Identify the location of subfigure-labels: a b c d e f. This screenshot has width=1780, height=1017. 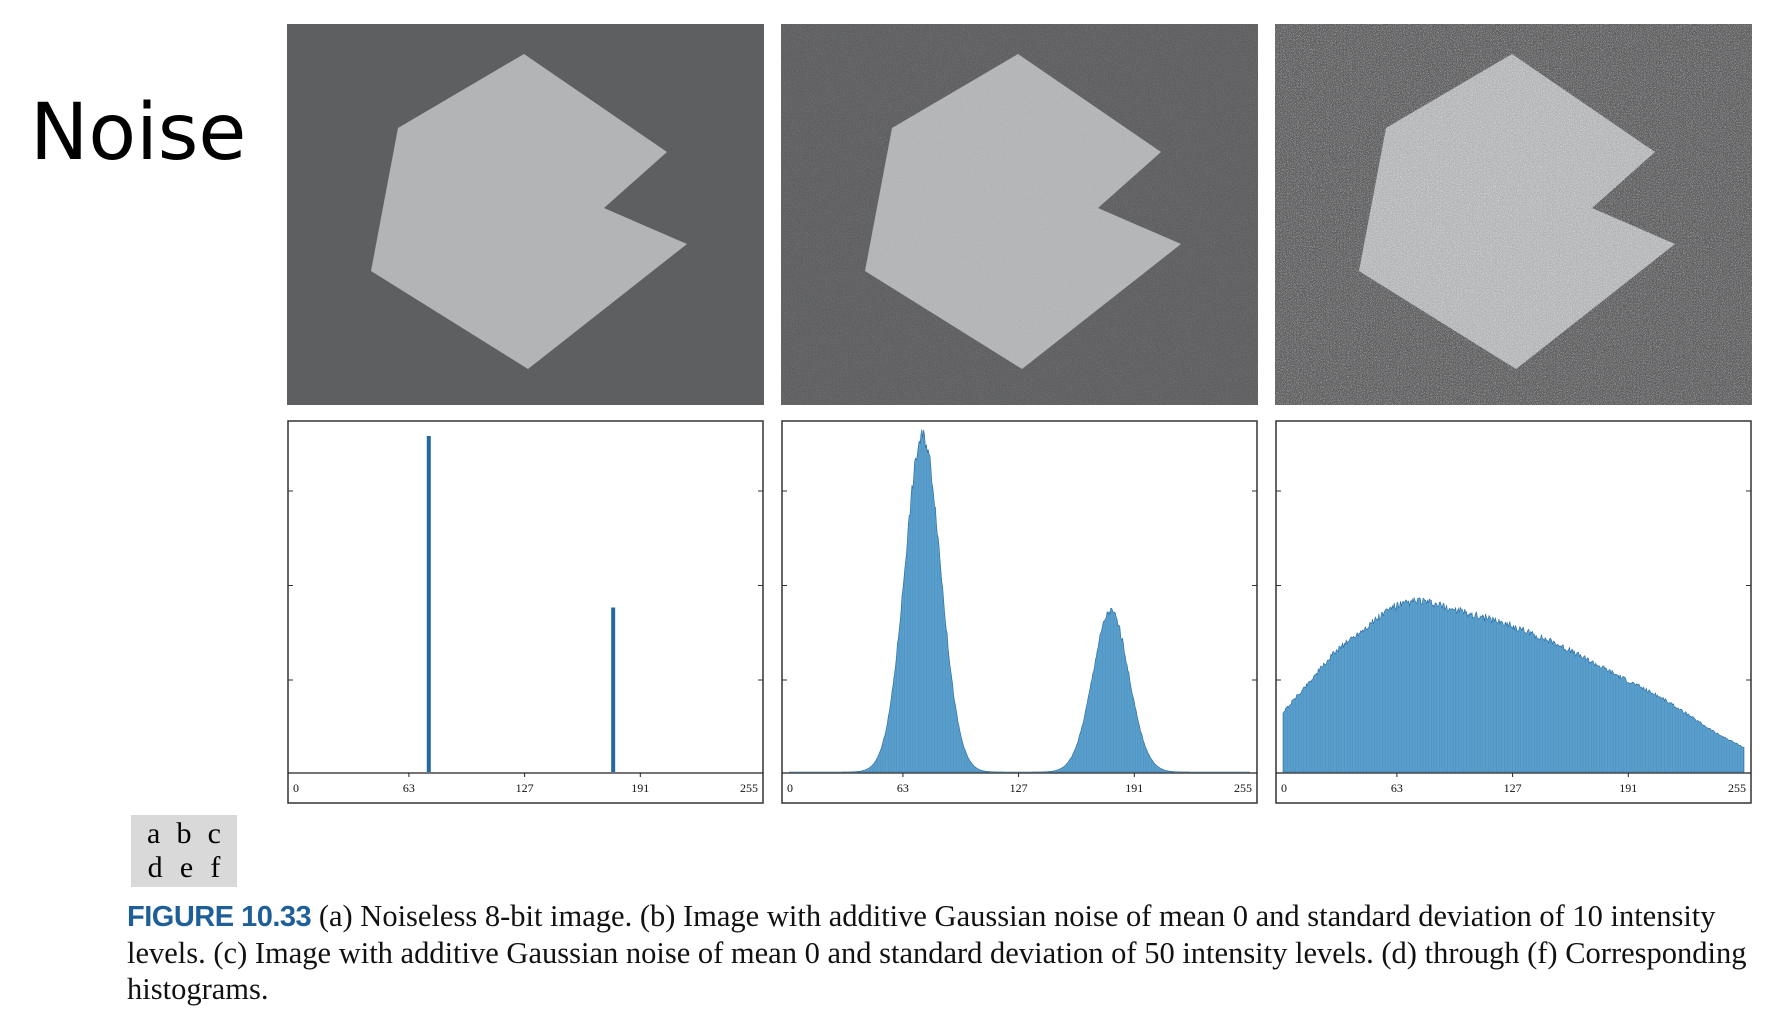
(184, 851).